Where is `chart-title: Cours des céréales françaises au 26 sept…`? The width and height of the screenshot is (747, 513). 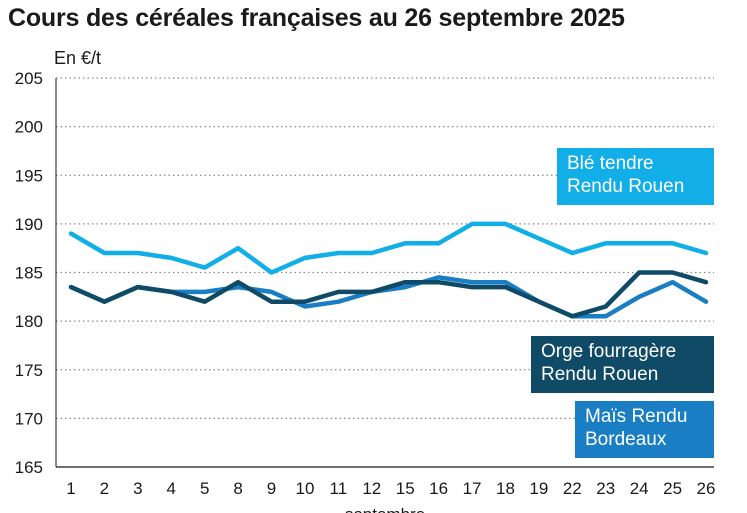
chart-title: Cours des céréales françaises au 26 sept… is located at coordinates (316, 18).